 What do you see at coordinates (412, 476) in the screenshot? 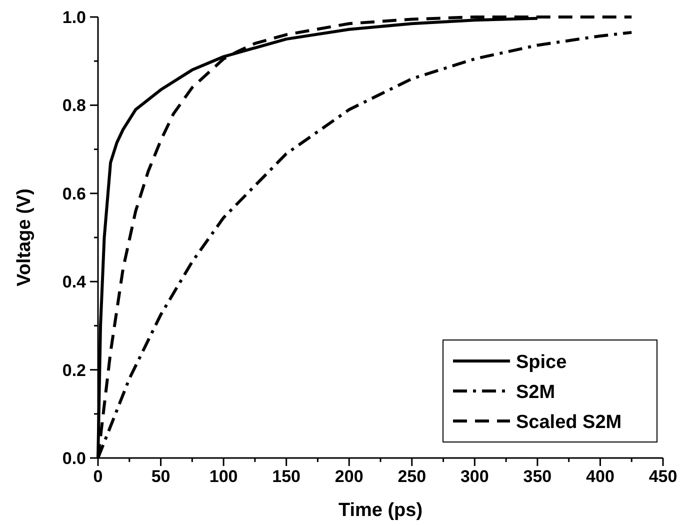
I see `x-tick-label: 250` at bounding box center [412, 476].